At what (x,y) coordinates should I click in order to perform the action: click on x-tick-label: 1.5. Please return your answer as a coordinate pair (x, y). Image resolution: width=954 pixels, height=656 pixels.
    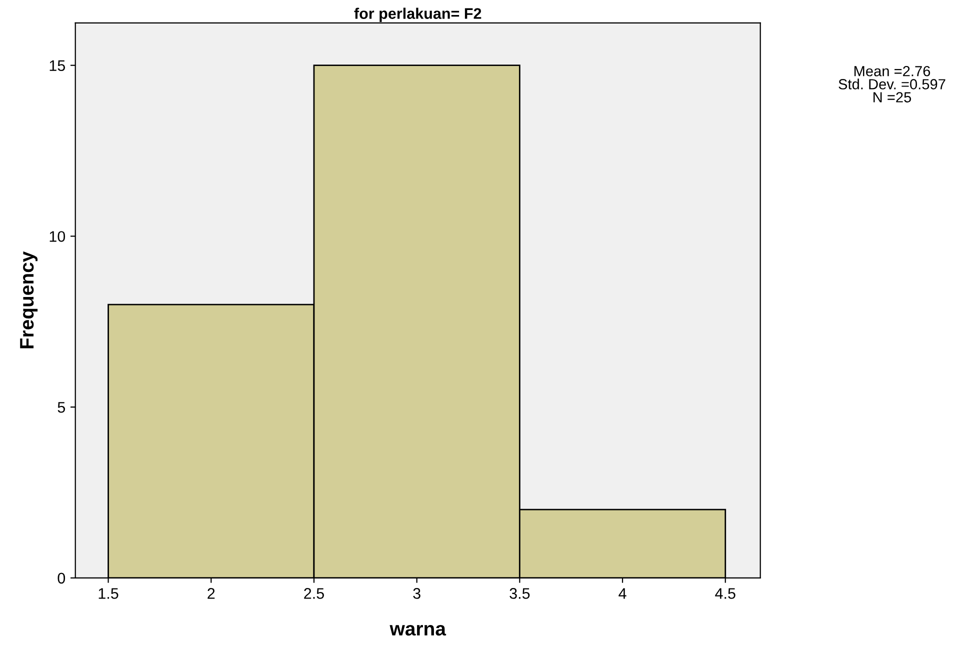
    Looking at the image, I should click on (108, 593).